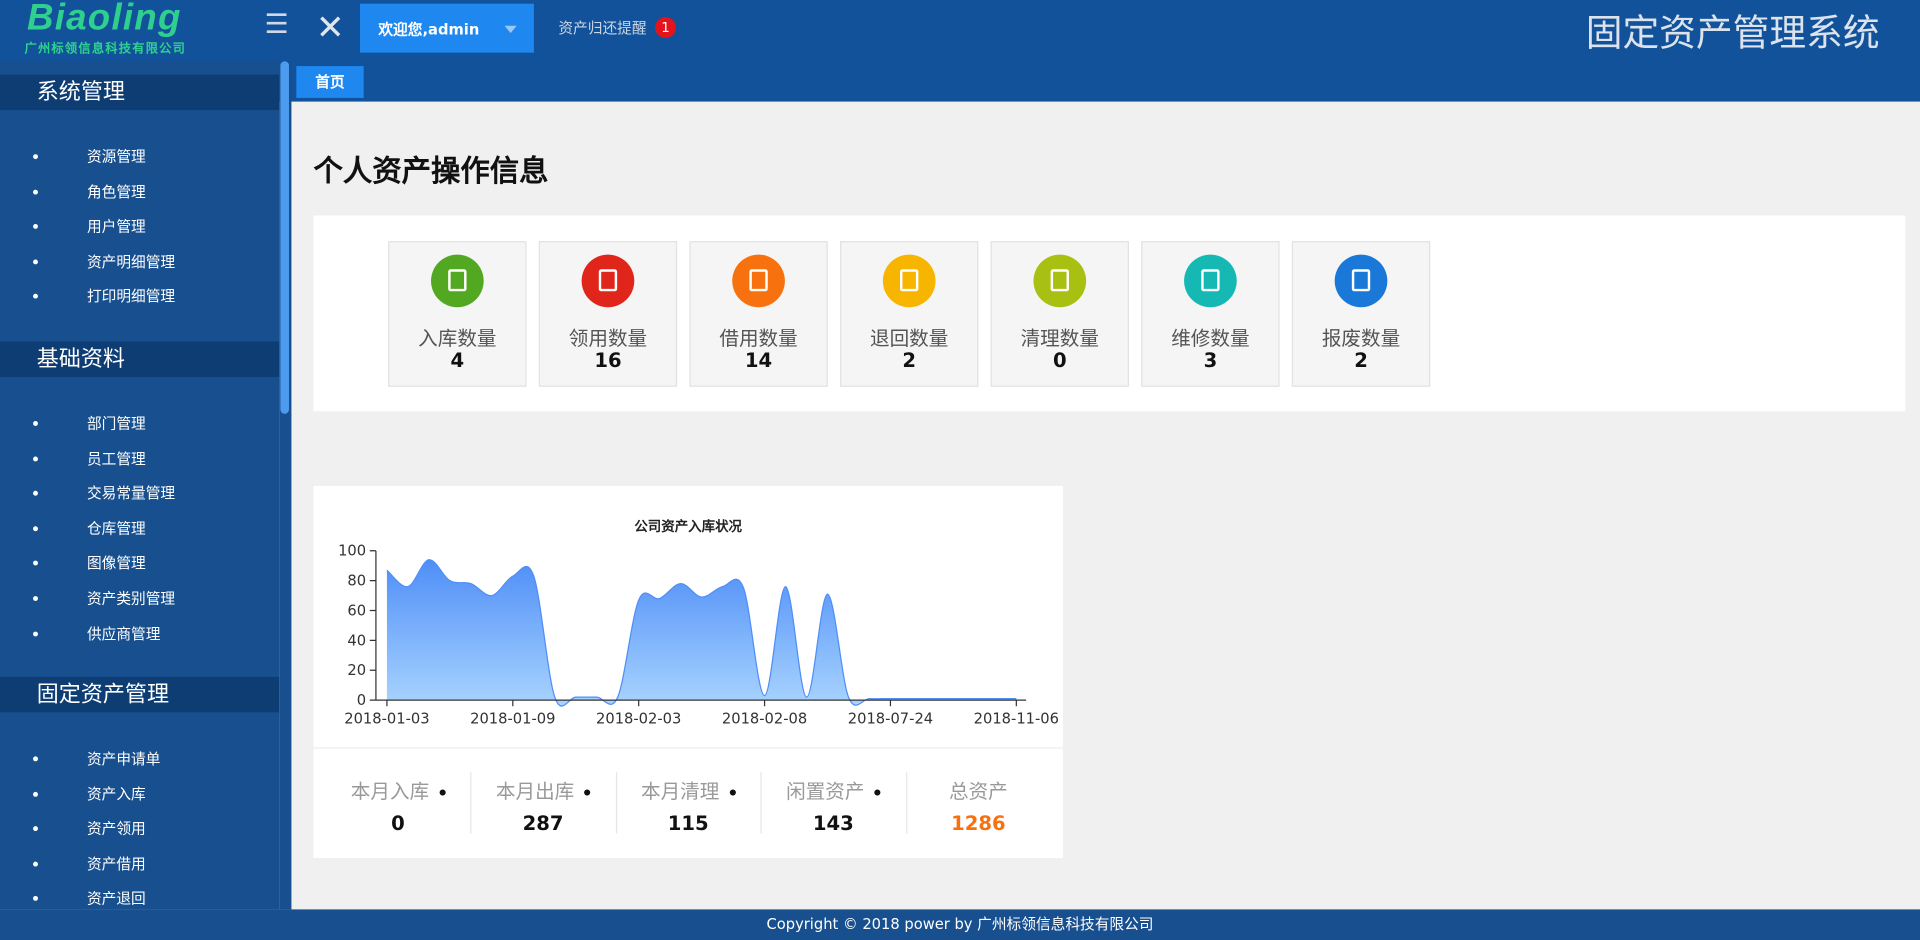  What do you see at coordinates (1059, 314) in the screenshot?
I see `stat-card: 清理数量 0` at bounding box center [1059, 314].